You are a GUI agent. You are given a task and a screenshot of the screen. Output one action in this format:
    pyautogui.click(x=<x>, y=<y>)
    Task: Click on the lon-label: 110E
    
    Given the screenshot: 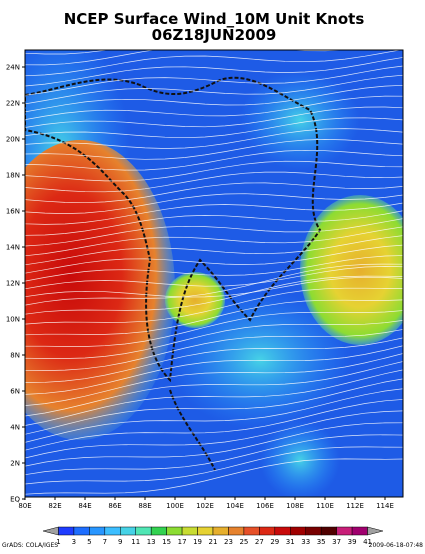 What is the action you would take?
    pyautogui.click(x=325, y=506)
    